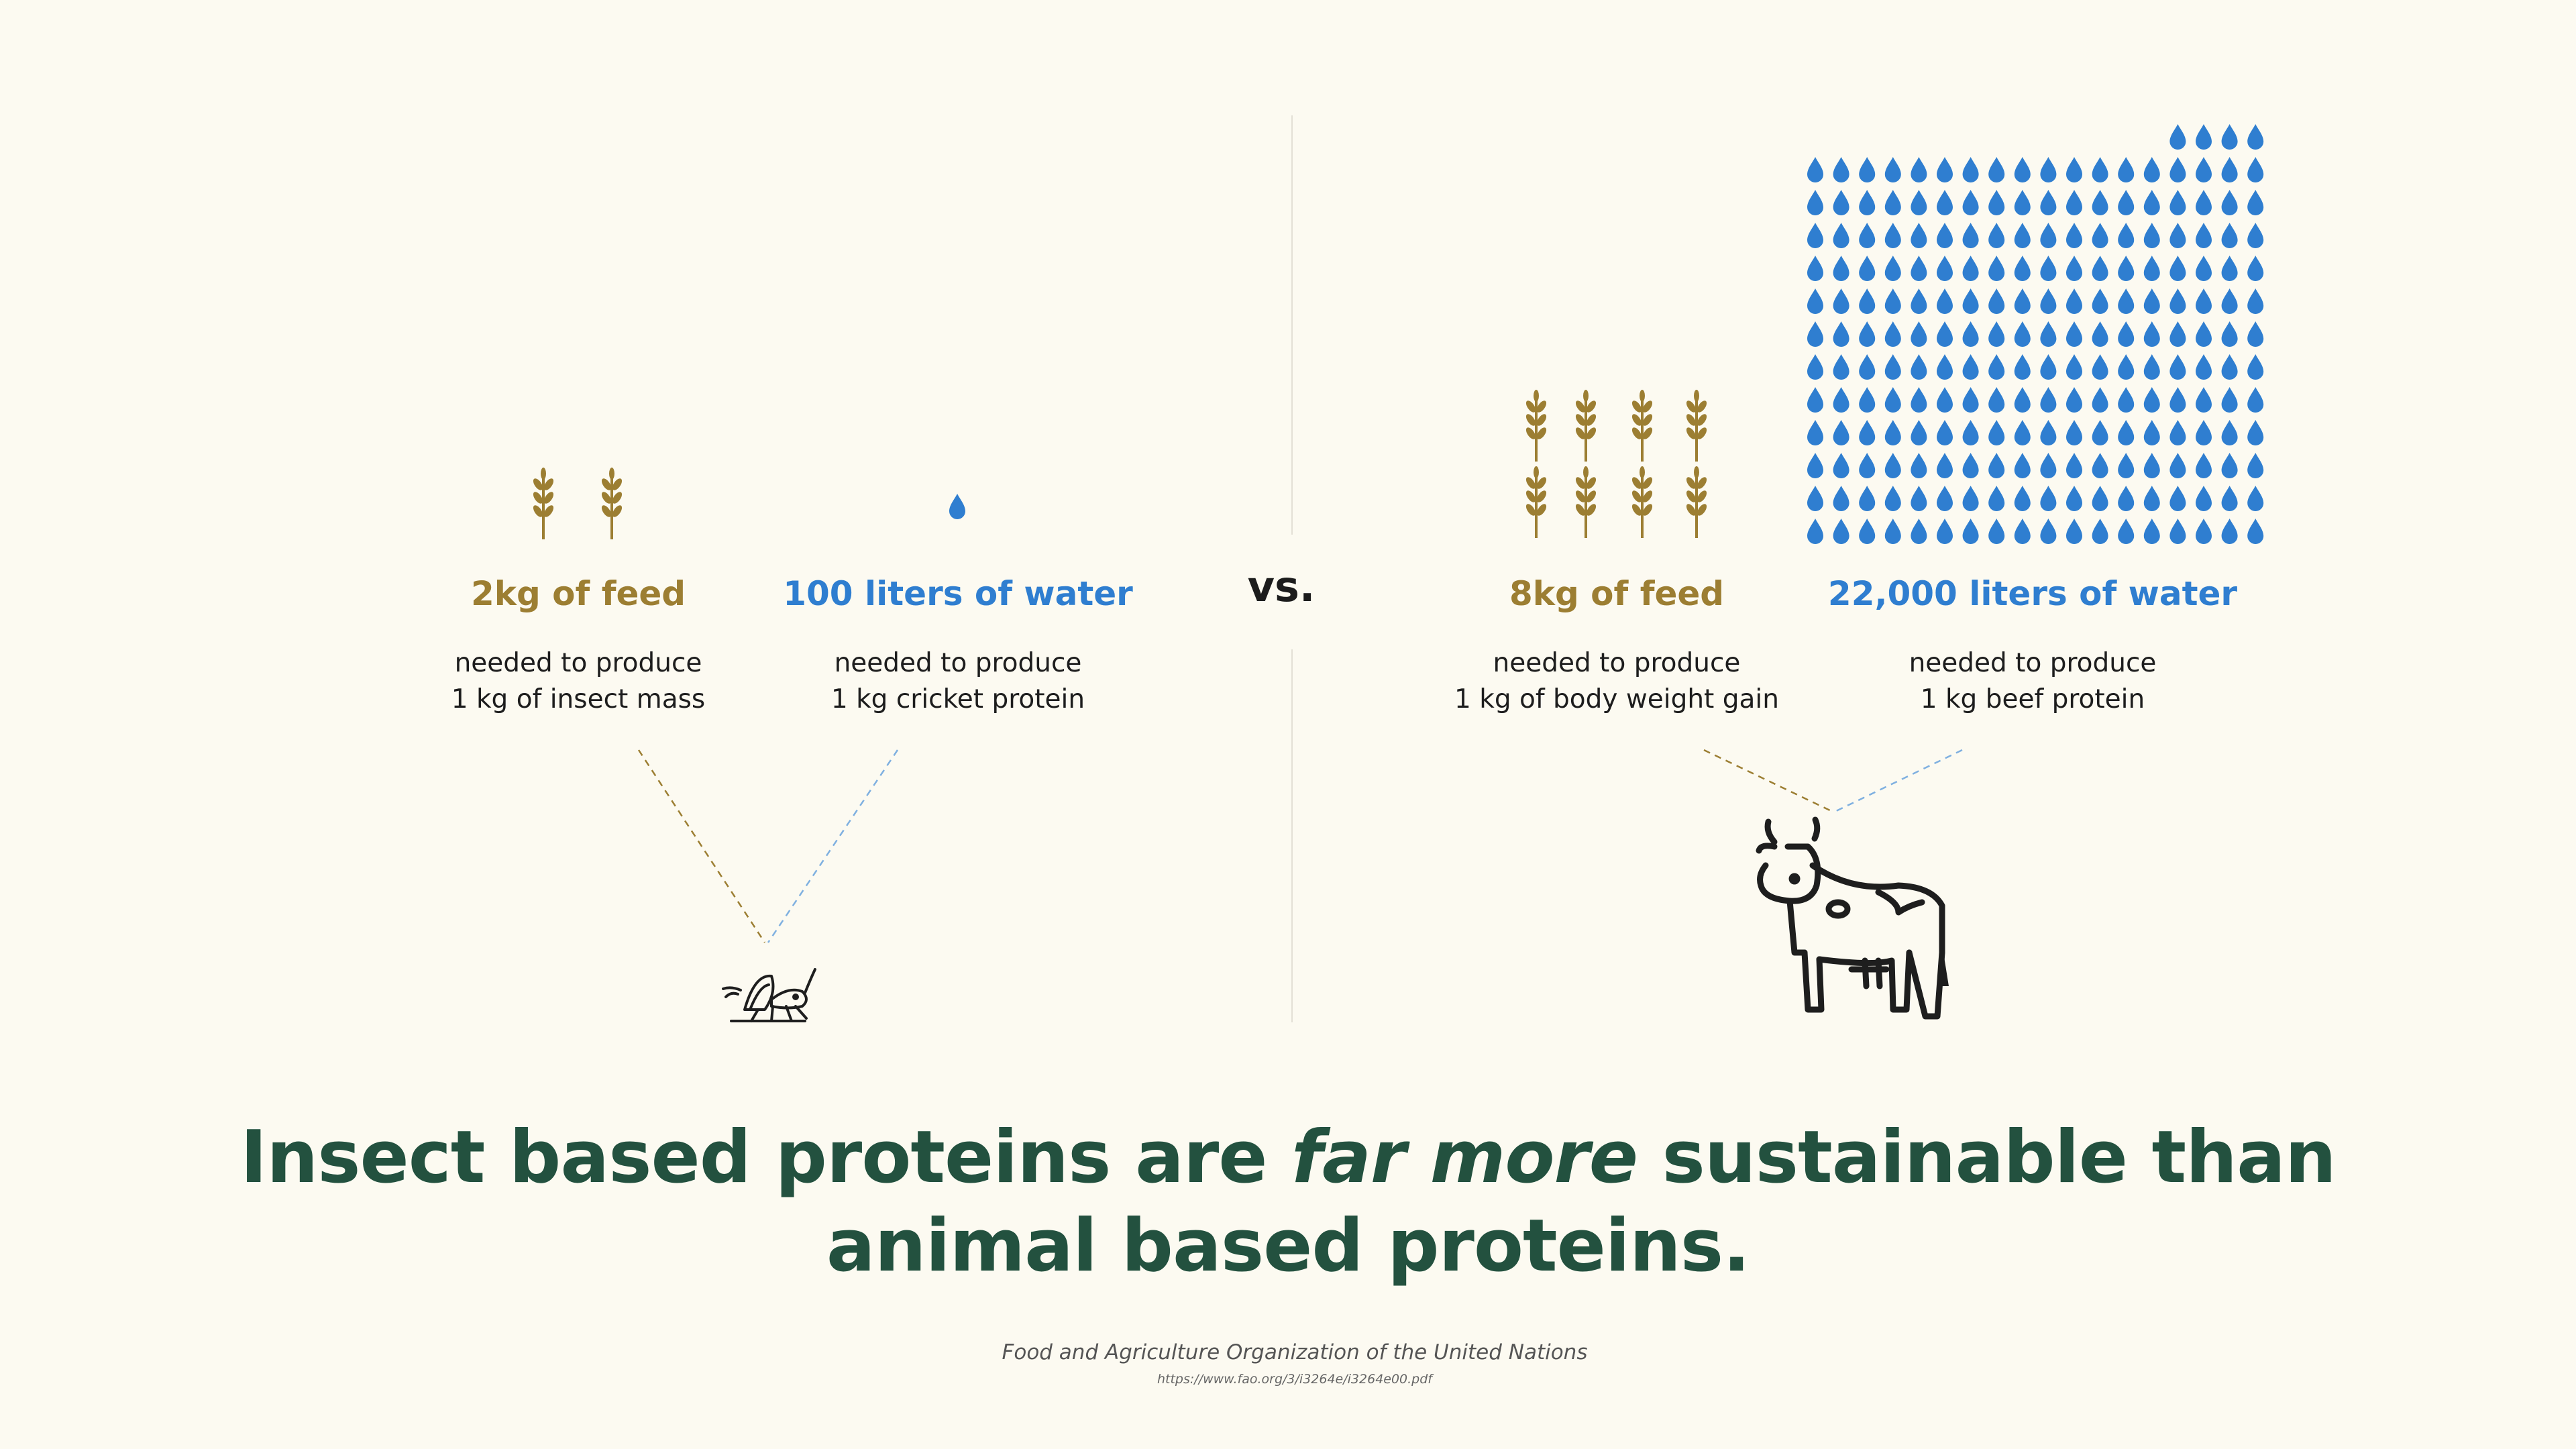 This screenshot has width=2576, height=1449. I want to click on headline-line2: animal based proteins., so click(1288, 1246).